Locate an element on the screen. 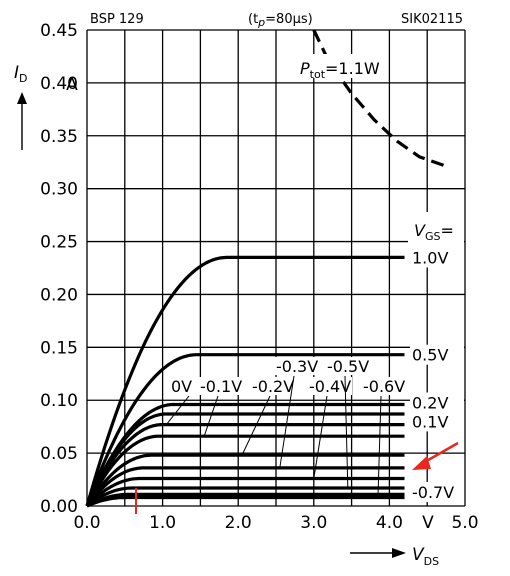 Image resolution: width=510 pixels, height=576 pixels. x-tick-label: 0.0 is located at coordinates (86, 523).